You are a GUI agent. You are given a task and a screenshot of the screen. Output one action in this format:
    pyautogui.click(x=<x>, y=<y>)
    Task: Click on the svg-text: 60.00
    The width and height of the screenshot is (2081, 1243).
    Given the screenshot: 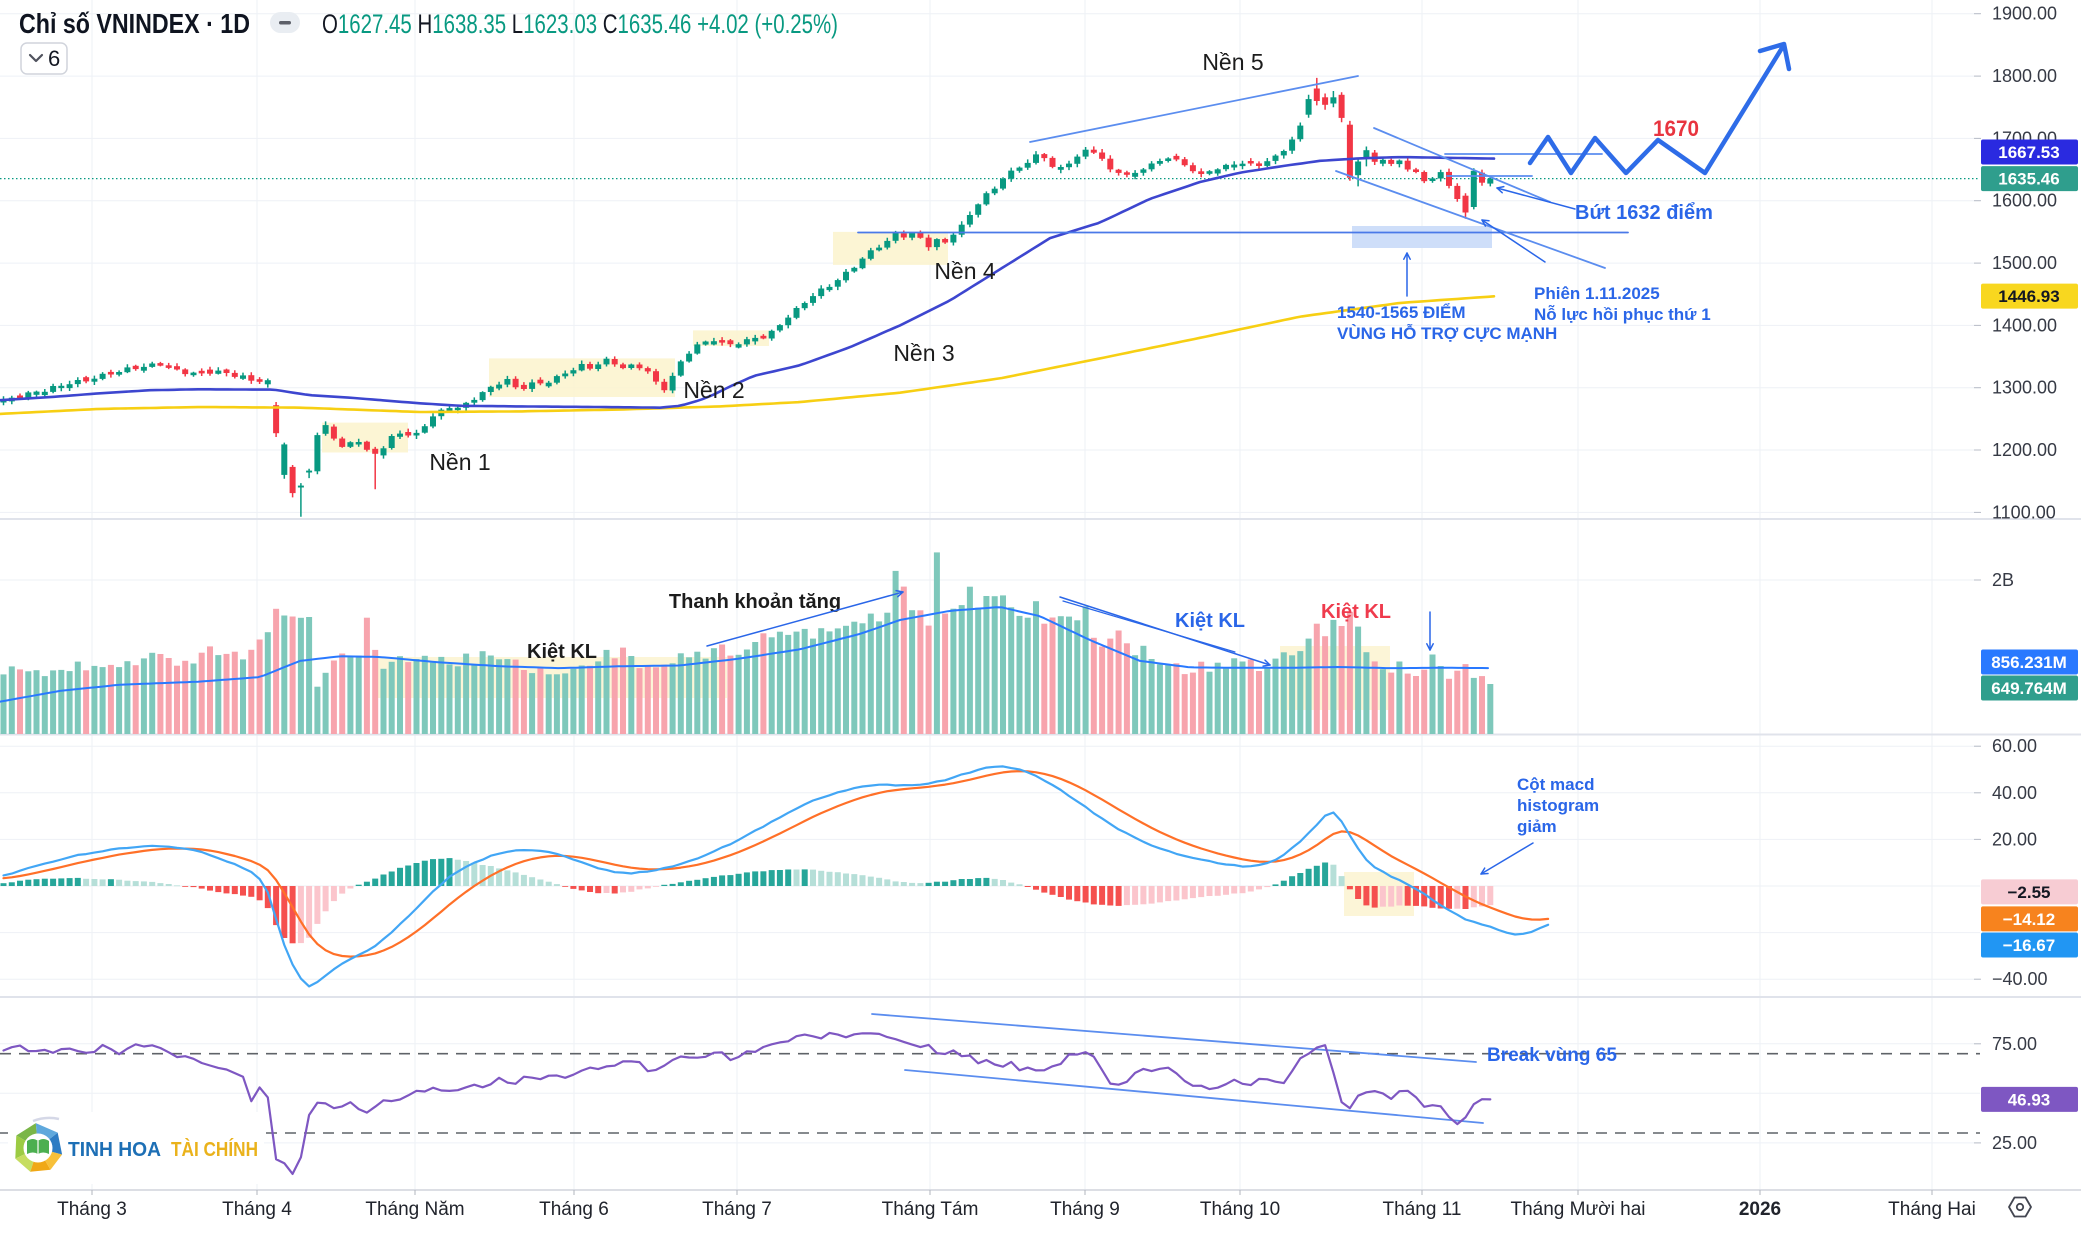 What is the action you would take?
    pyautogui.click(x=2014, y=746)
    